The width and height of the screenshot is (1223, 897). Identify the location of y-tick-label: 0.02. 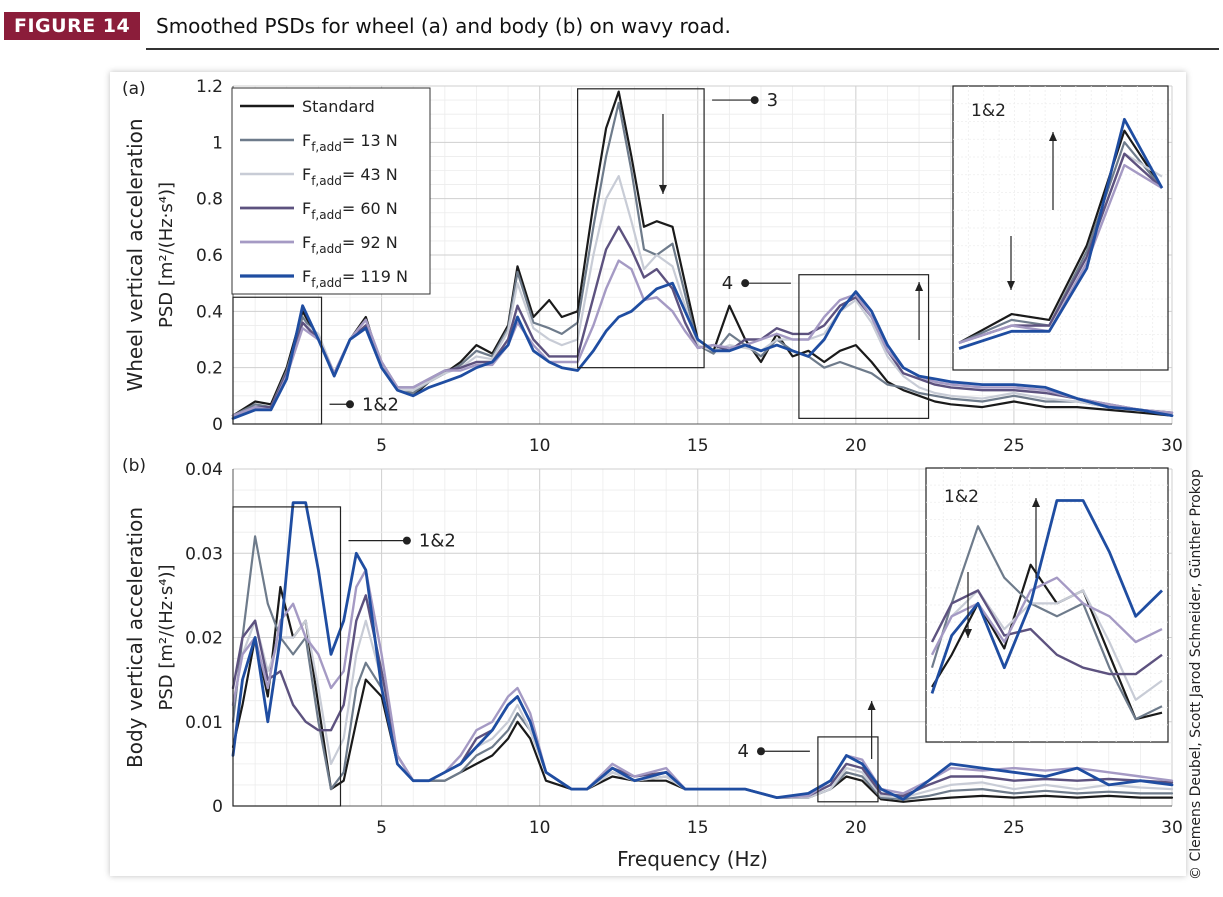
(204, 639).